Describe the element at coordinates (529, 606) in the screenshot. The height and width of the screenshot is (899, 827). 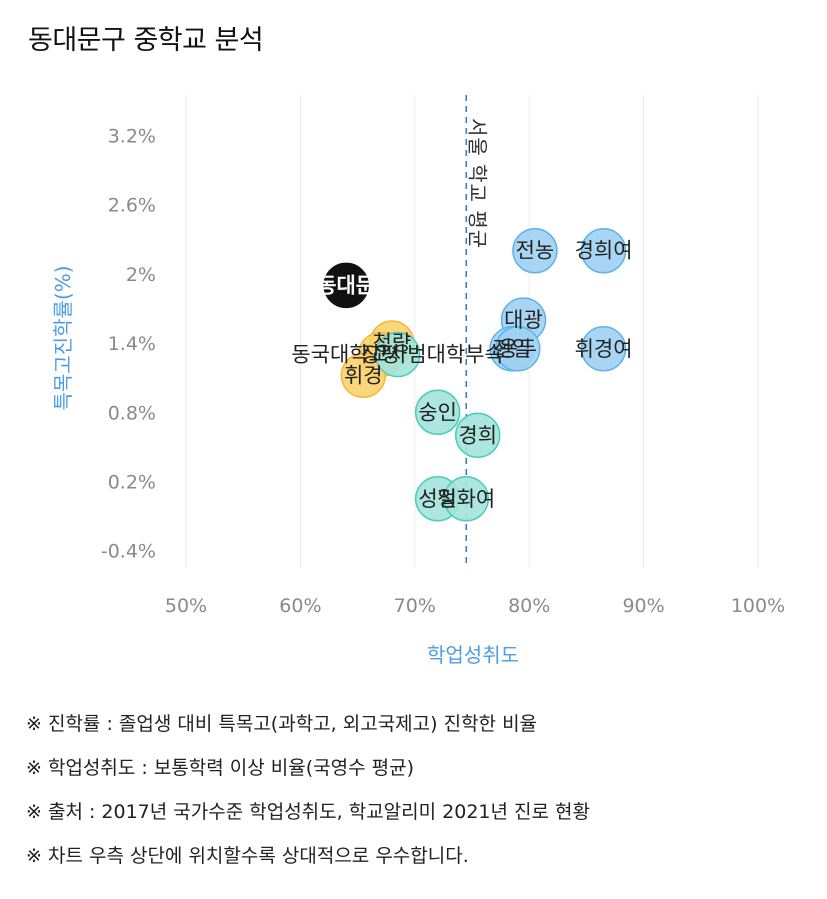
I see `x-tick-label: 80%` at that location.